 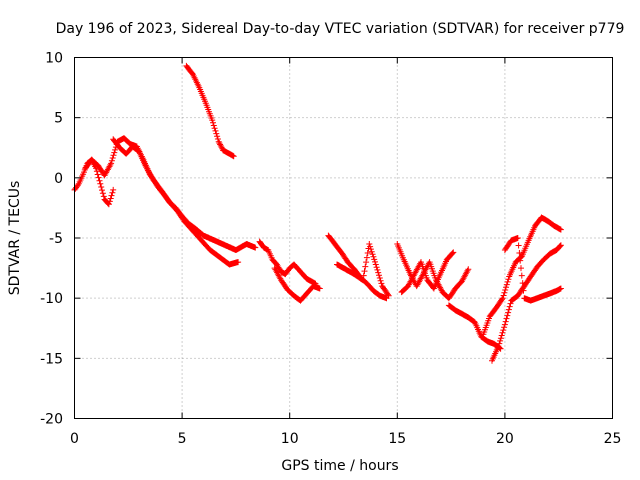 I want to click on x-tick-label: 15, so click(x=397, y=439).